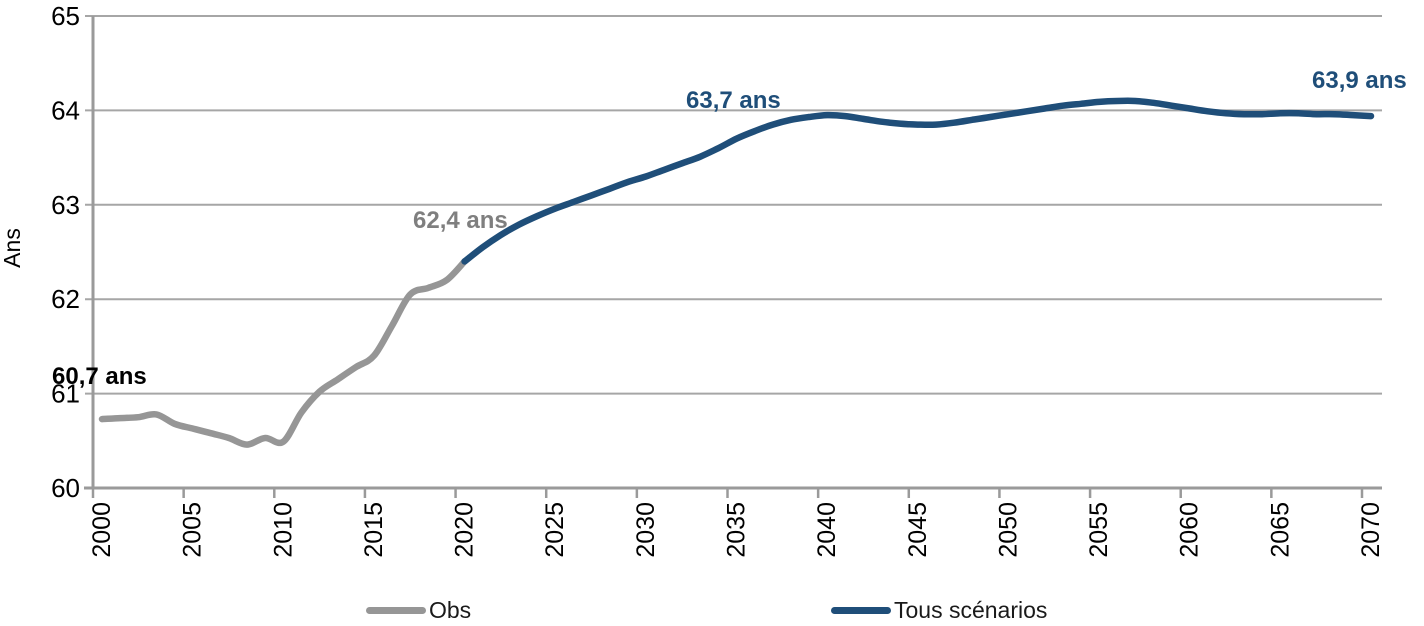  Describe the element at coordinates (65, 394) in the screenshot. I see `y-axis-tick-label: 61` at that location.